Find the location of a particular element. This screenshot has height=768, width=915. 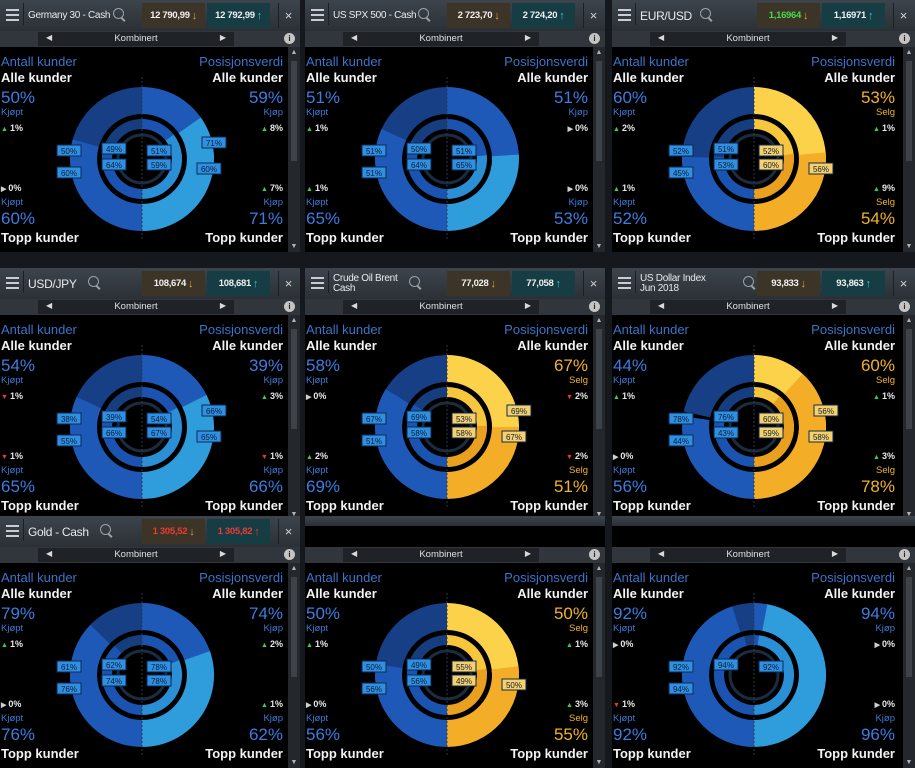

buy-price-button: 108,681 ↑ is located at coordinates (238, 283).